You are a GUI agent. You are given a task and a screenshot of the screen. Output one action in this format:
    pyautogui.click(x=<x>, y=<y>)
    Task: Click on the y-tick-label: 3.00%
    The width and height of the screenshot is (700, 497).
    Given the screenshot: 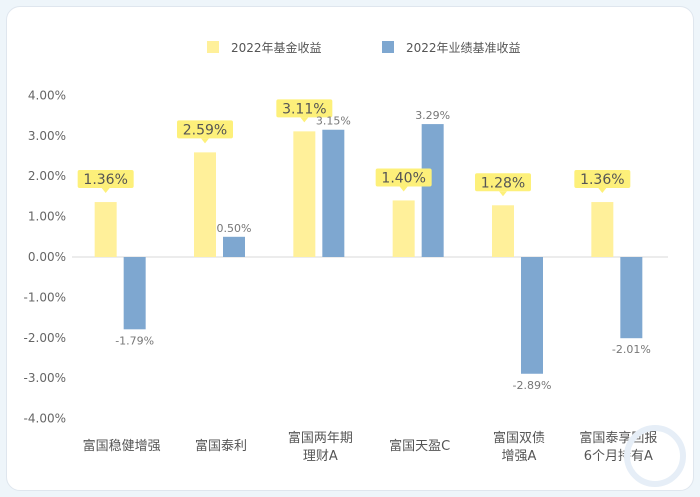 What is the action you would take?
    pyautogui.click(x=47, y=136)
    